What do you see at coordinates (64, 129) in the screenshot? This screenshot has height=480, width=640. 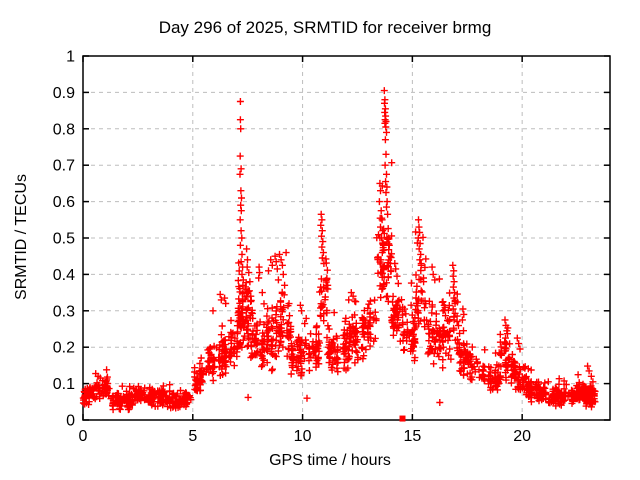 I see `y-tick-label: 0.8` at bounding box center [64, 129].